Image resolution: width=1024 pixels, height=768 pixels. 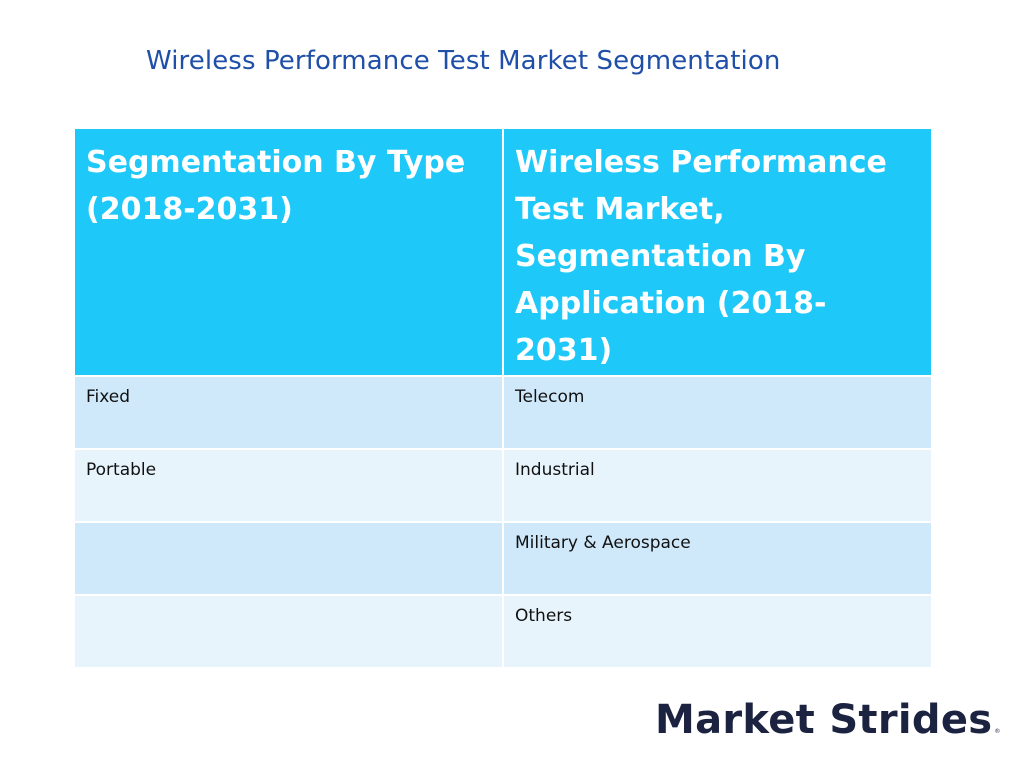 What do you see at coordinates (824, 720) in the screenshot?
I see `logo-text: Market Strides` at bounding box center [824, 720].